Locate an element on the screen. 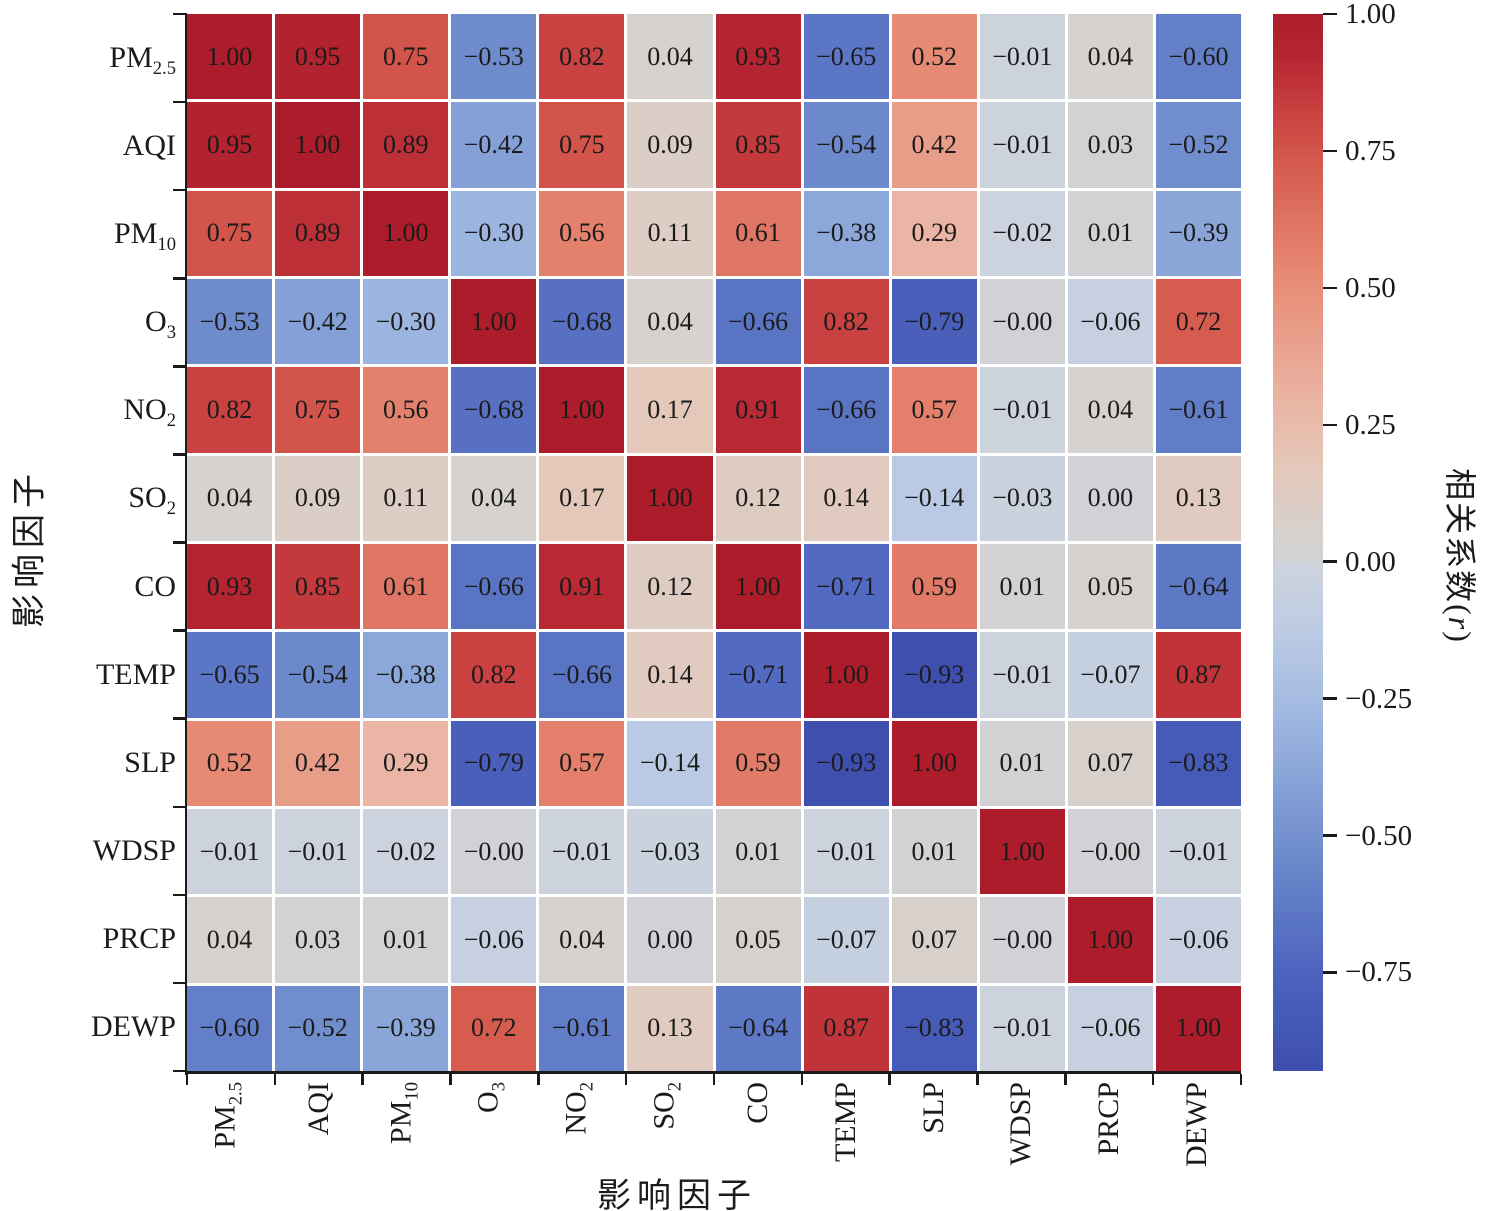 Image resolution: width=1486 pixels, height=1211 pixels. heatmap-cell: −0.64 is located at coordinates (1198, 587).